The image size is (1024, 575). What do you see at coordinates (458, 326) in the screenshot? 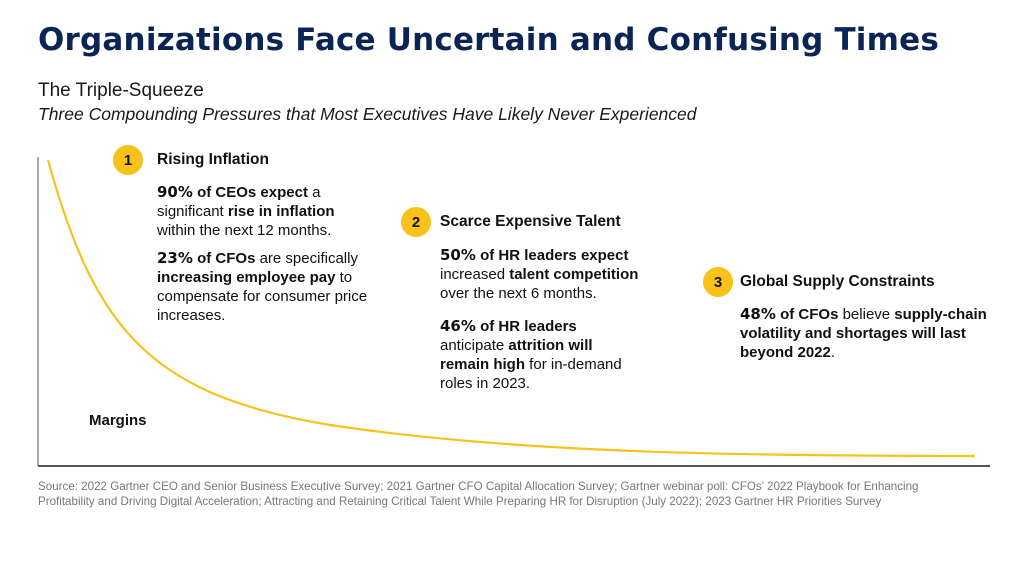
I see `stat-value: 46%` at bounding box center [458, 326].